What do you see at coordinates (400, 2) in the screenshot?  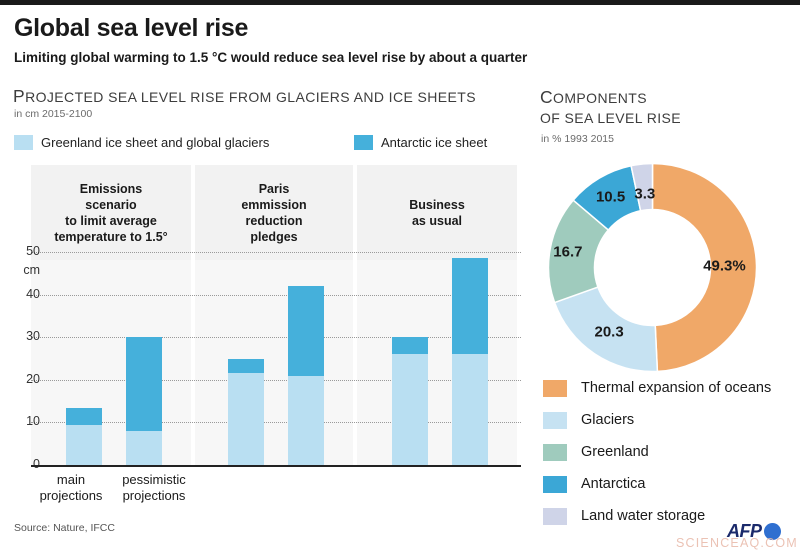 I see `top-accent-bar` at bounding box center [400, 2].